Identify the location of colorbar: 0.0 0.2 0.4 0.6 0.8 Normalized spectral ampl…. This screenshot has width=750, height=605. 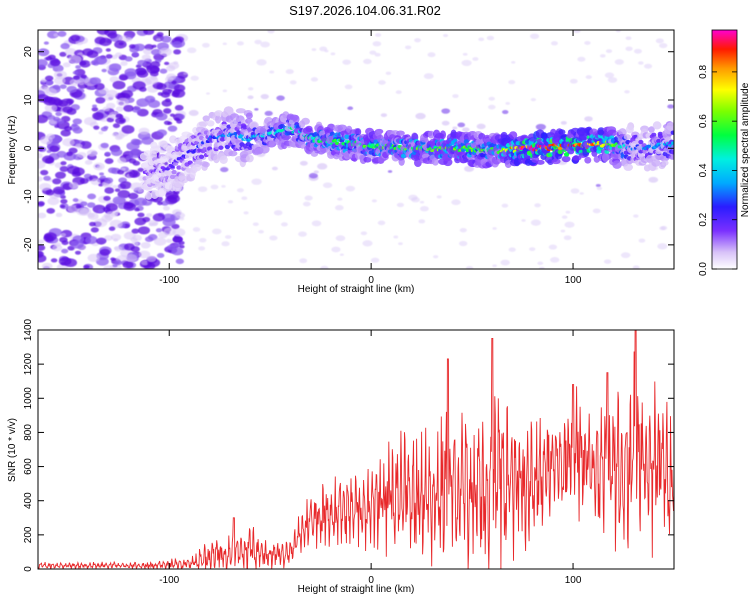
(724, 152).